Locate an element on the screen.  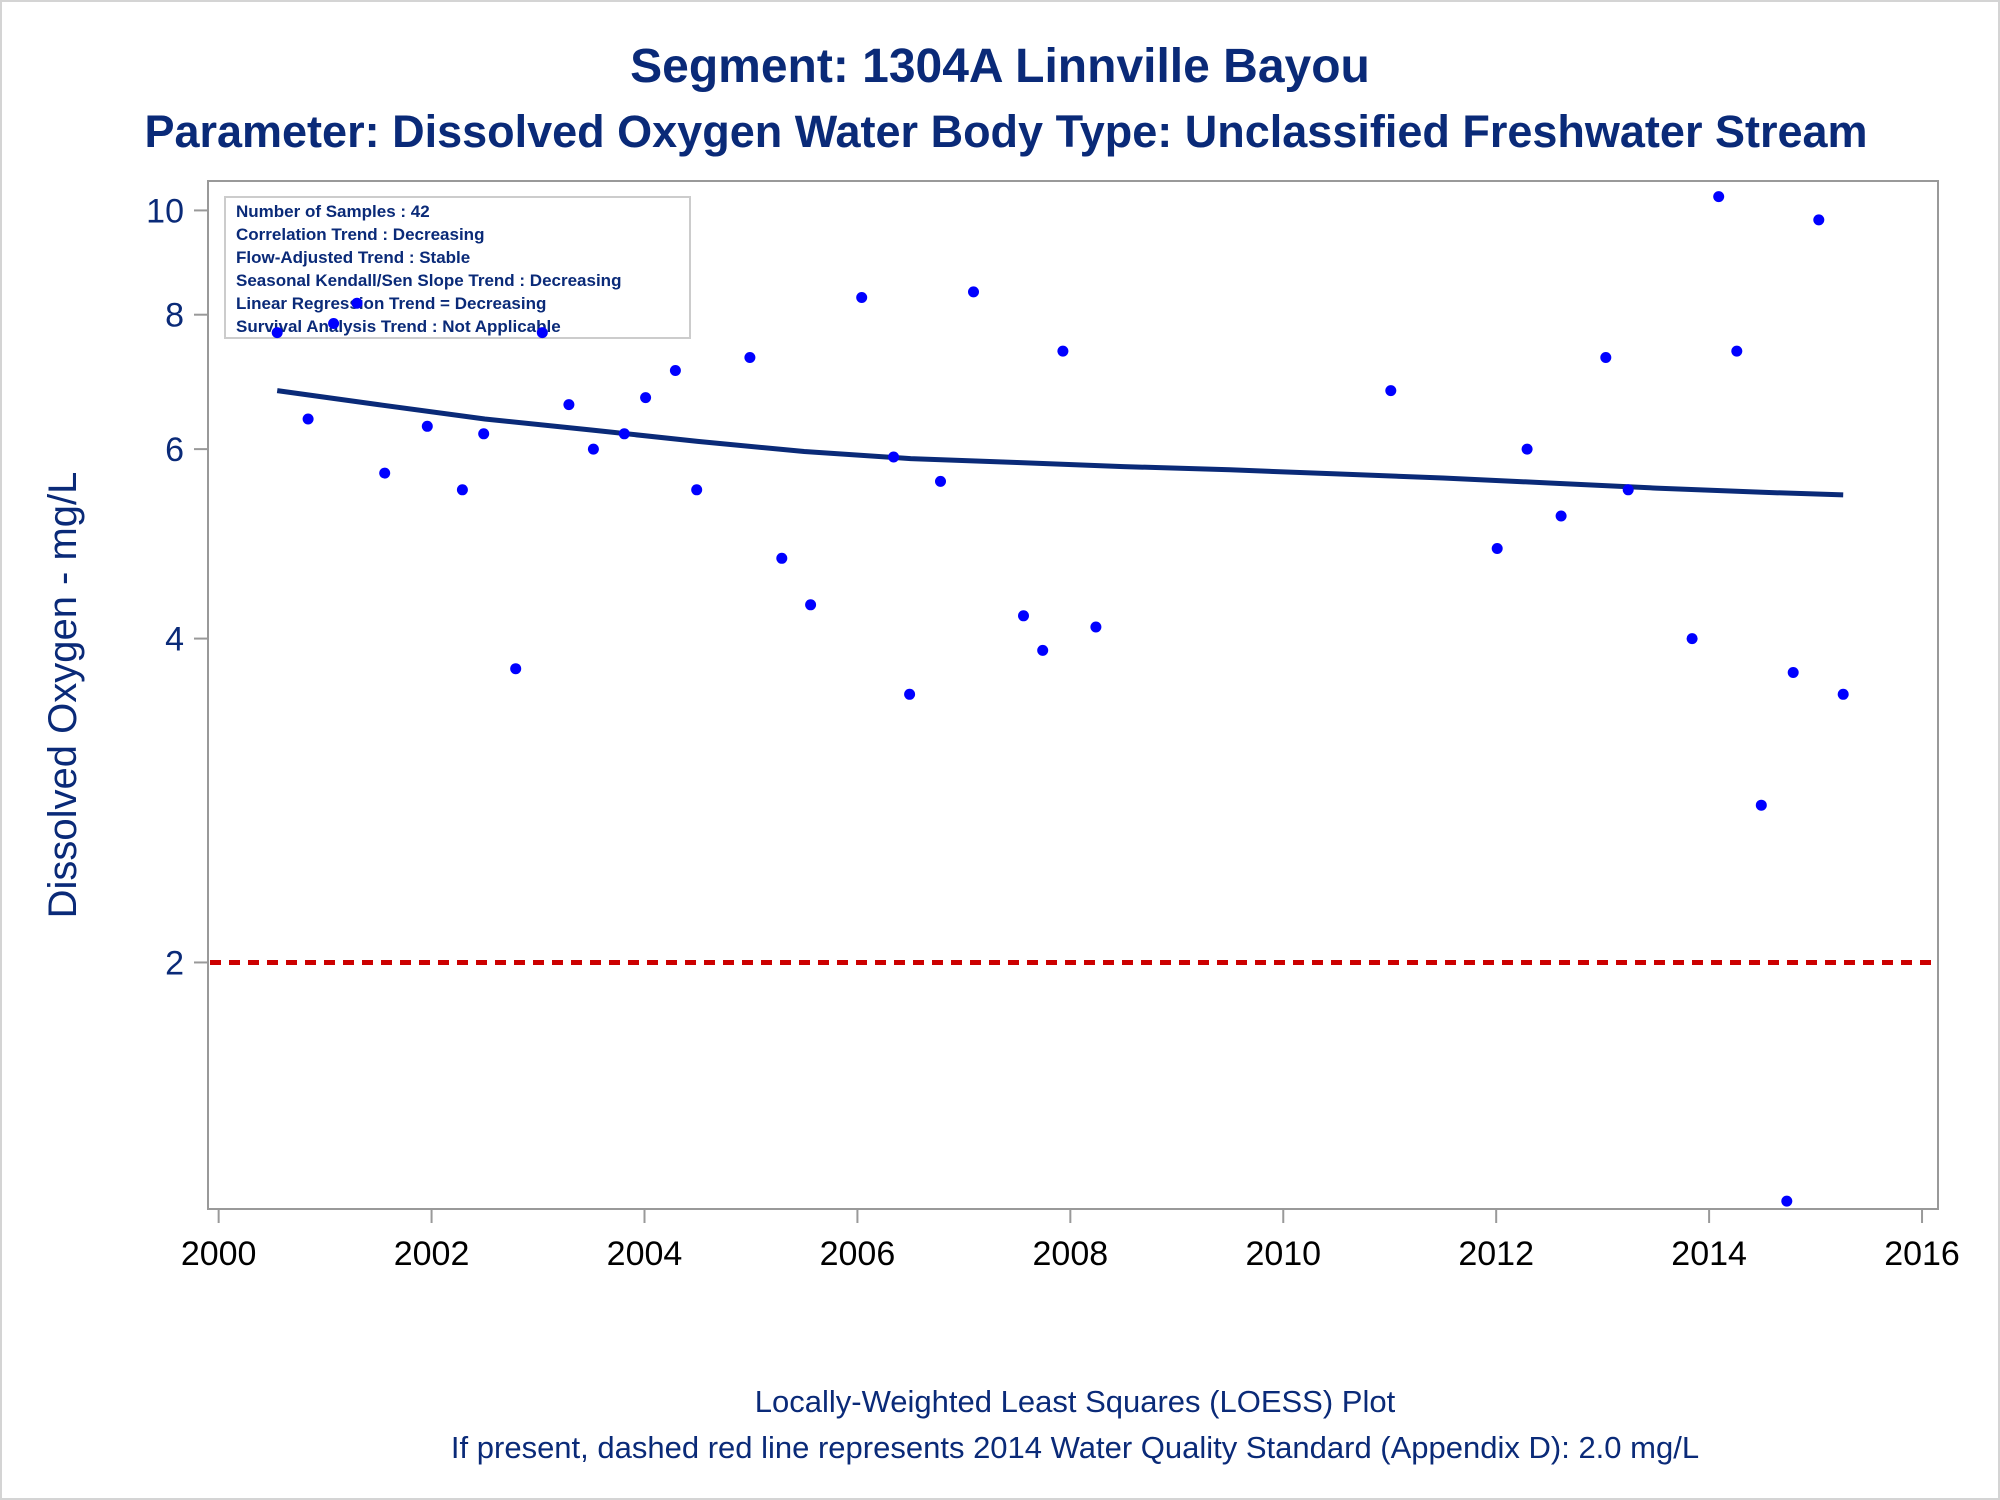
info-box-border is located at coordinates (457, 267).